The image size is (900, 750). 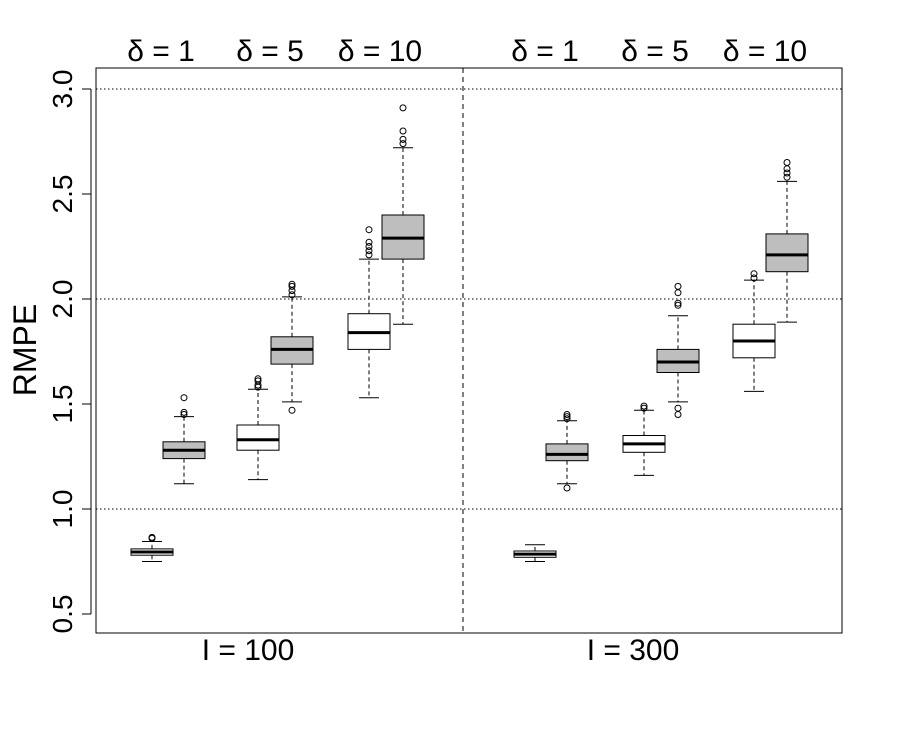 What do you see at coordinates (62, 299) in the screenshot?
I see `y-tick-label: 2.0` at bounding box center [62, 299].